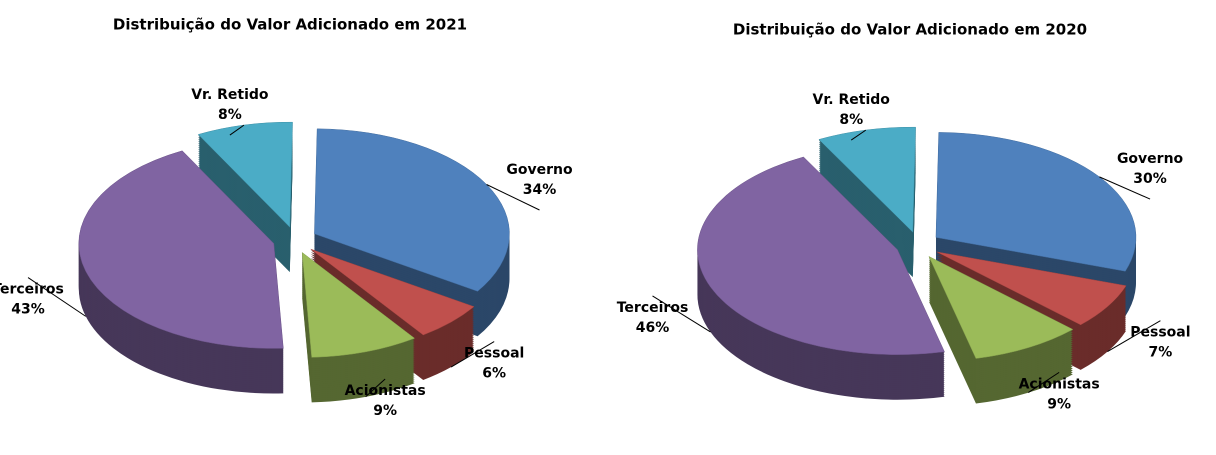 This screenshot has width=1216, height=455. Describe the element at coordinates (1161, 353) in the screenshot. I see `slice-value-label: 7%` at that location.